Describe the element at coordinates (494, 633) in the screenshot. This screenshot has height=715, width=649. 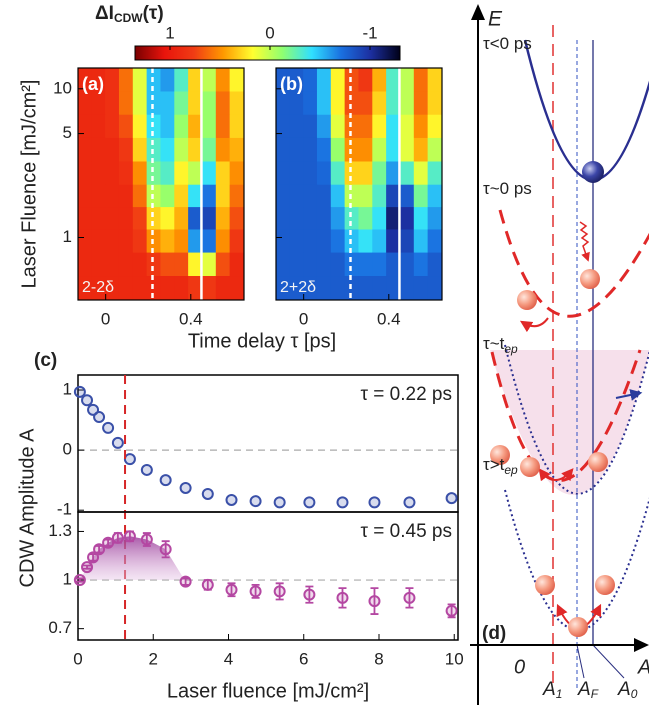
I see `panel-label: (d)` at that location.